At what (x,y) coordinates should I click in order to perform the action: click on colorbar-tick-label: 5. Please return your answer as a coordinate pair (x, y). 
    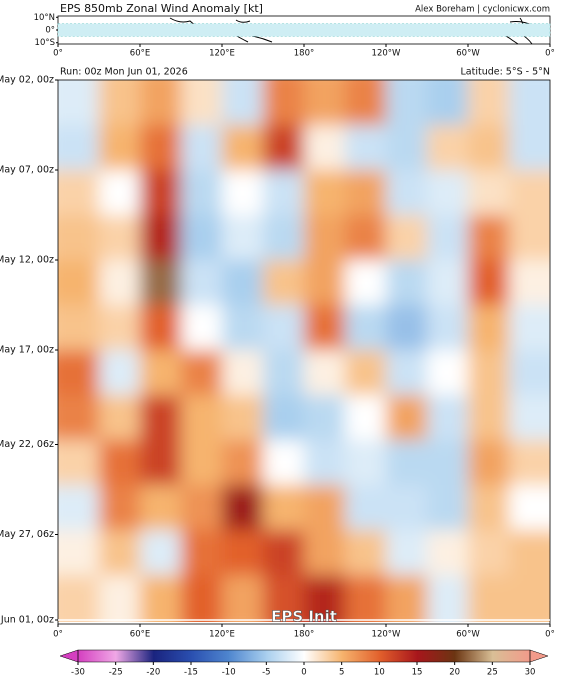
    Looking at the image, I should click on (341, 673).